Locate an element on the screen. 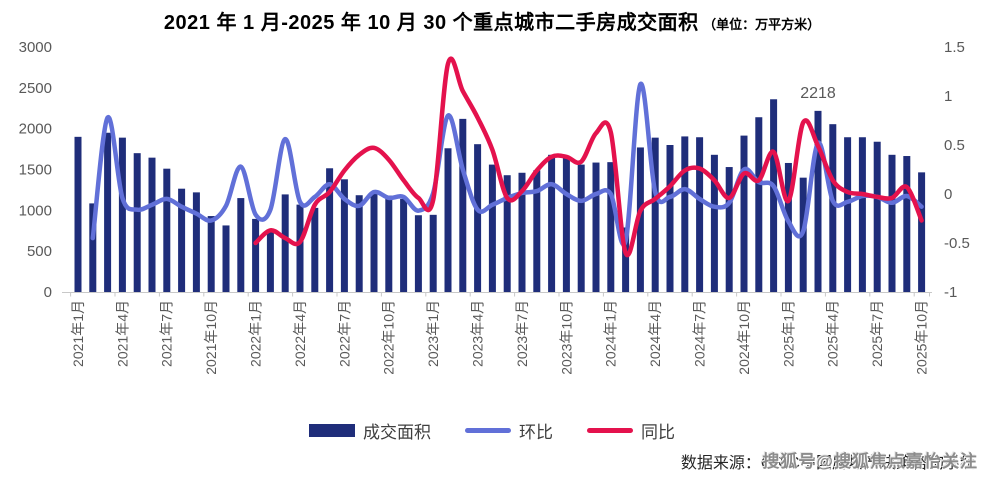  legend-item-环比: 环比 is located at coordinates (509, 430).